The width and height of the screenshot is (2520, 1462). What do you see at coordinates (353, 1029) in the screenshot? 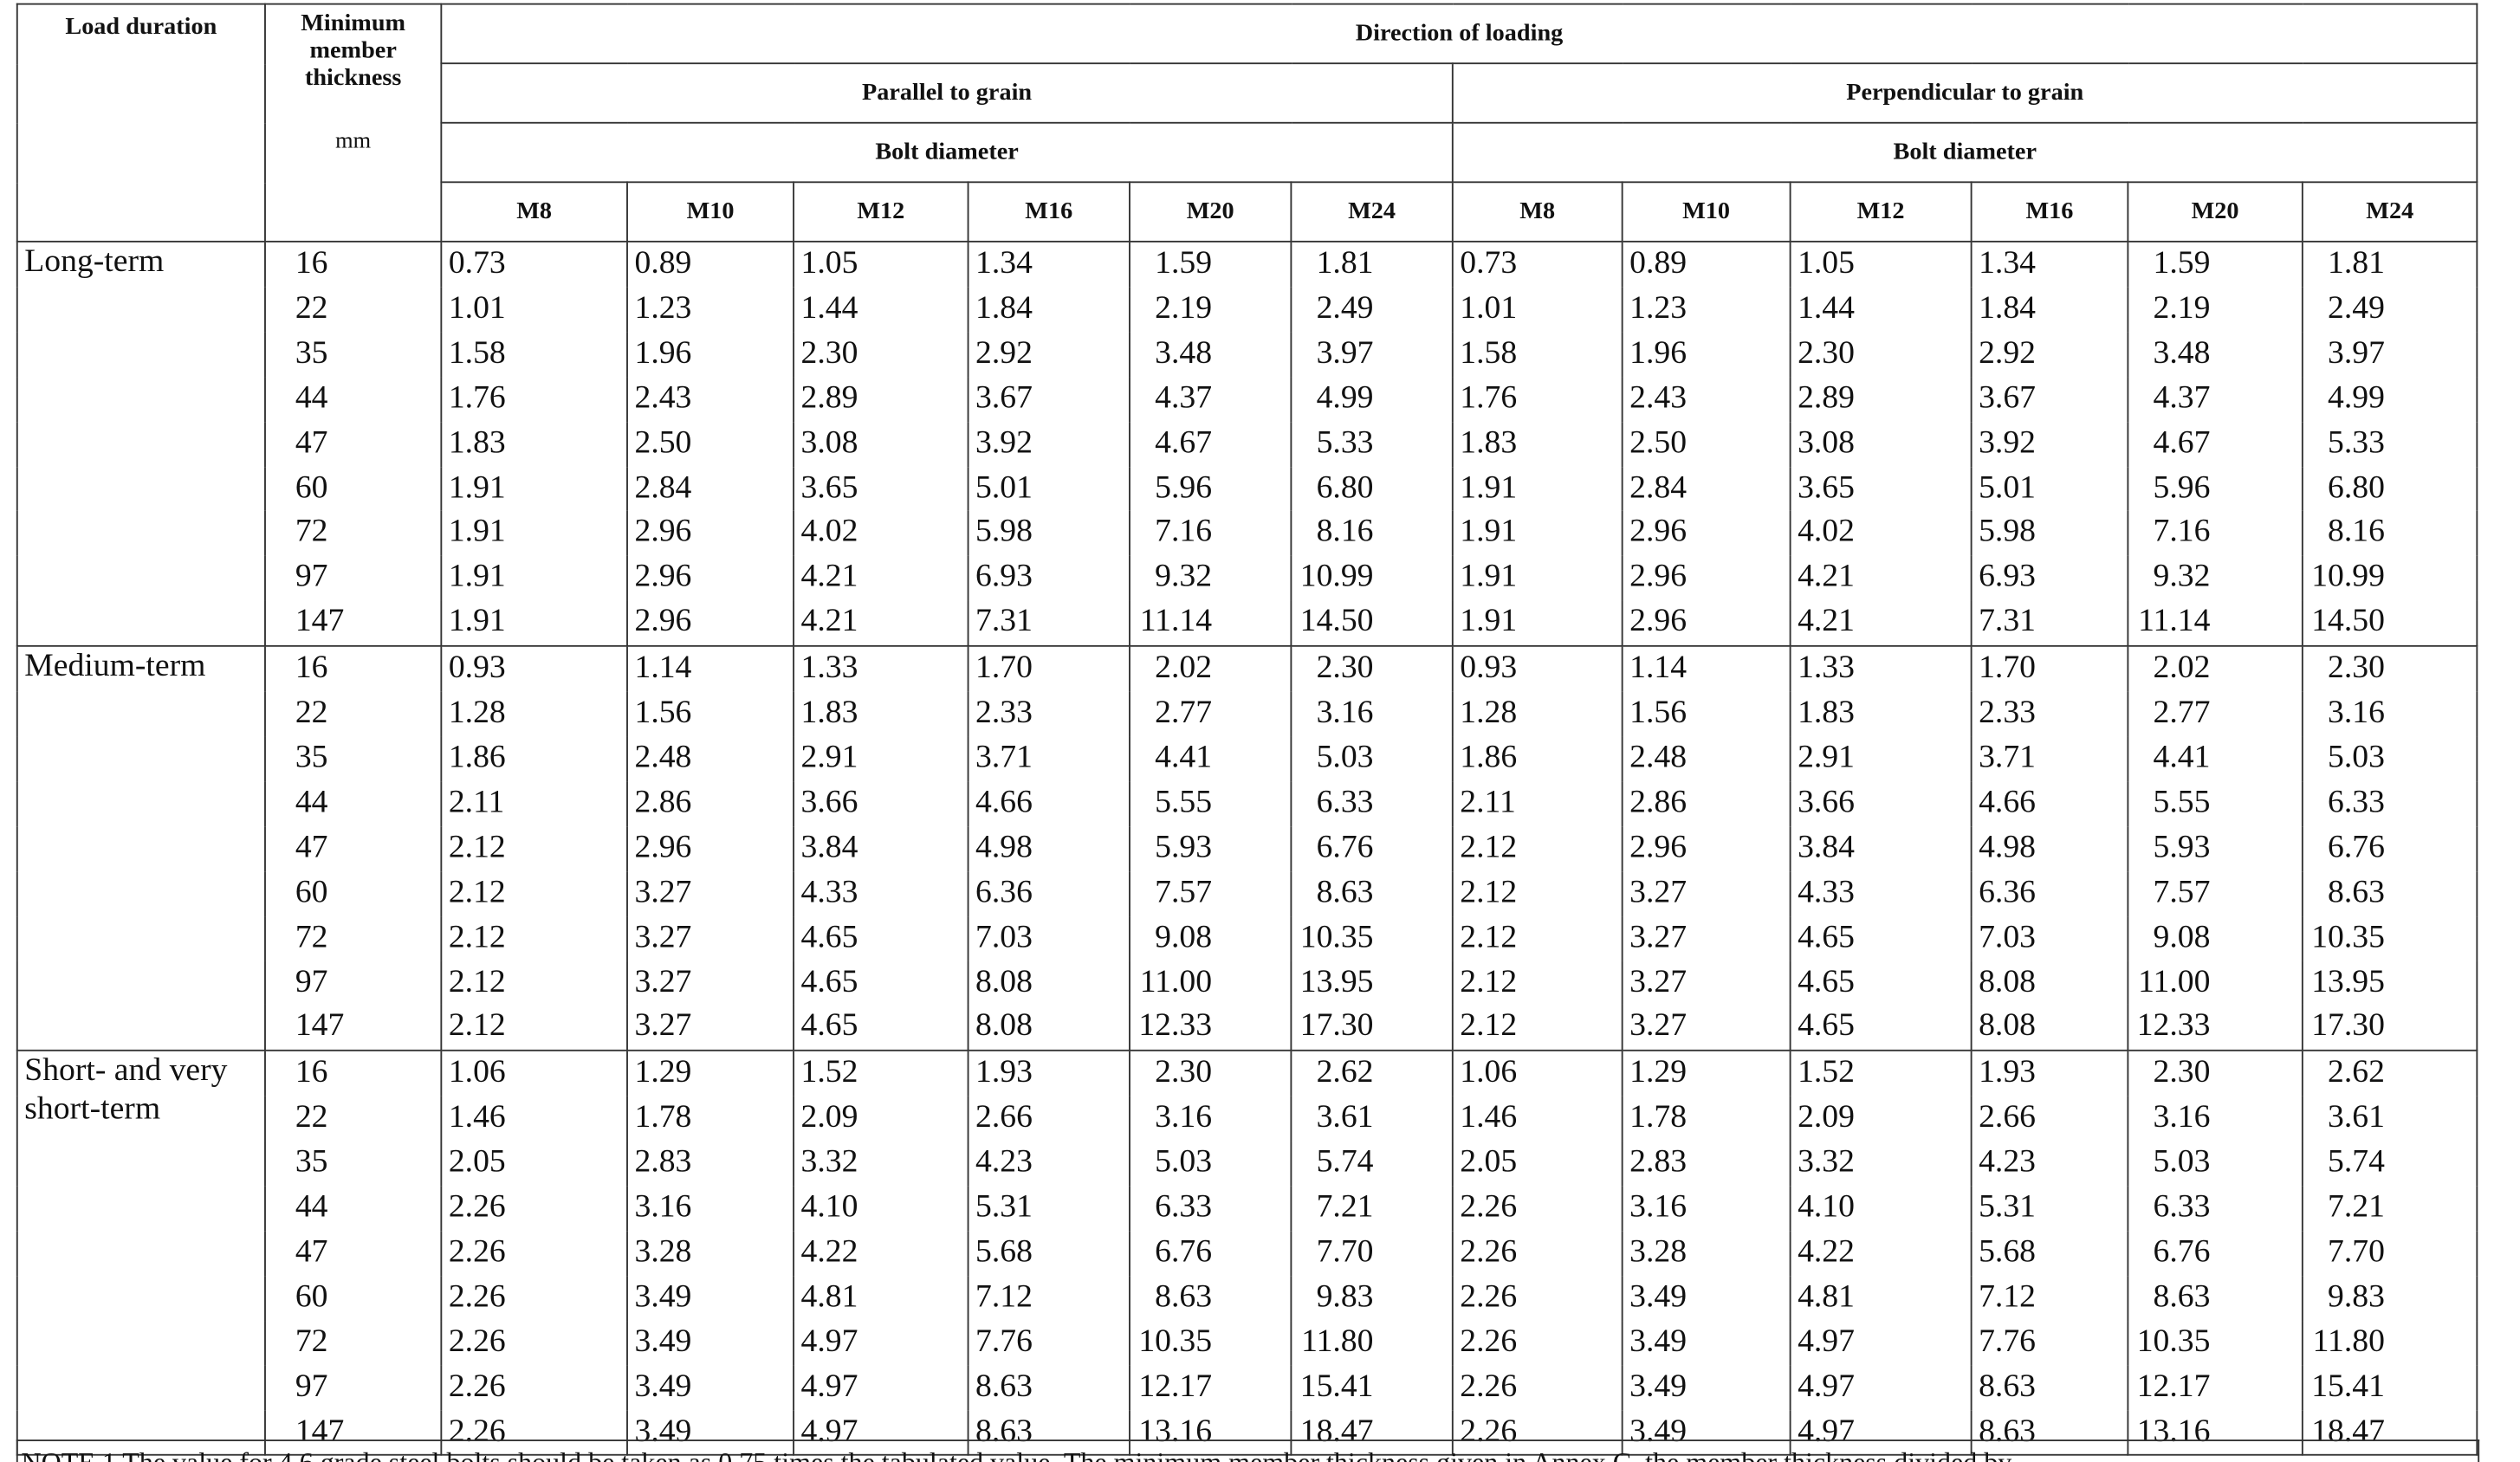
I see `thickness-cell: 147` at bounding box center [353, 1029].